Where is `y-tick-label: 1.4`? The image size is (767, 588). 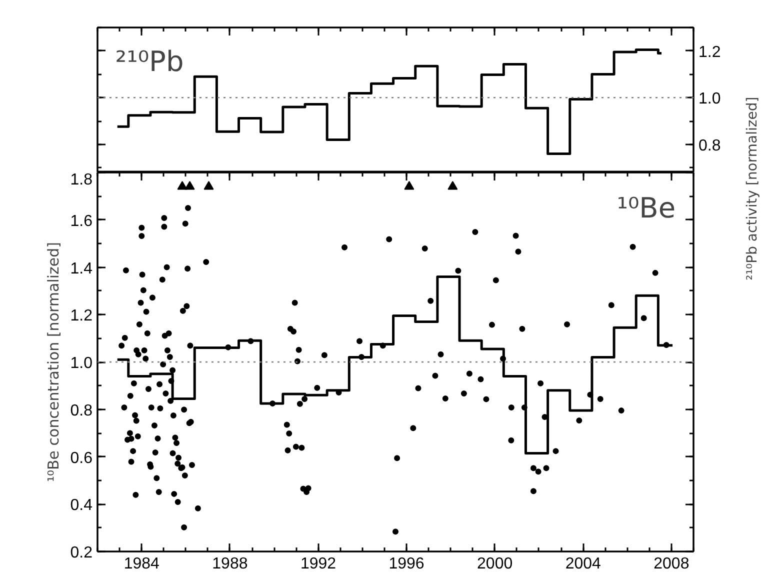
y-tick-label: 1.4 is located at coordinates (81, 269).